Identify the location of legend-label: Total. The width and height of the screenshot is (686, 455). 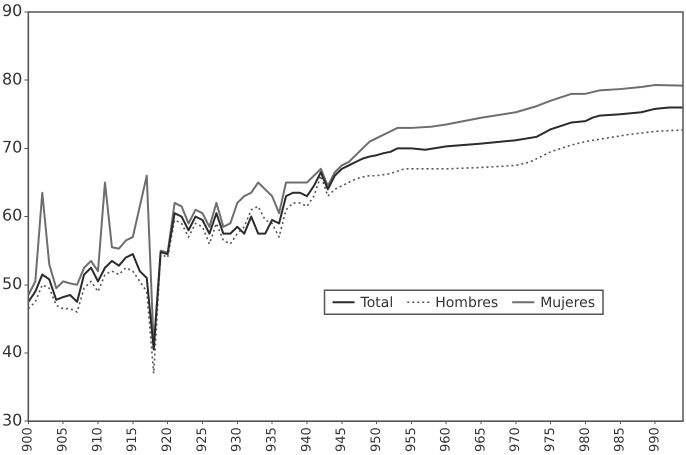
(377, 302).